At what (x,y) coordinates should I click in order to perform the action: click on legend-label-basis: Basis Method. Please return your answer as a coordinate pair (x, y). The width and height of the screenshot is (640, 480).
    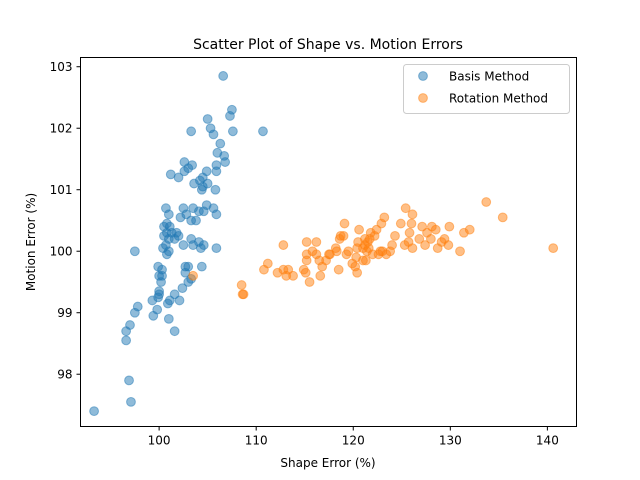
    Looking at the image, I should click on (489, 77).